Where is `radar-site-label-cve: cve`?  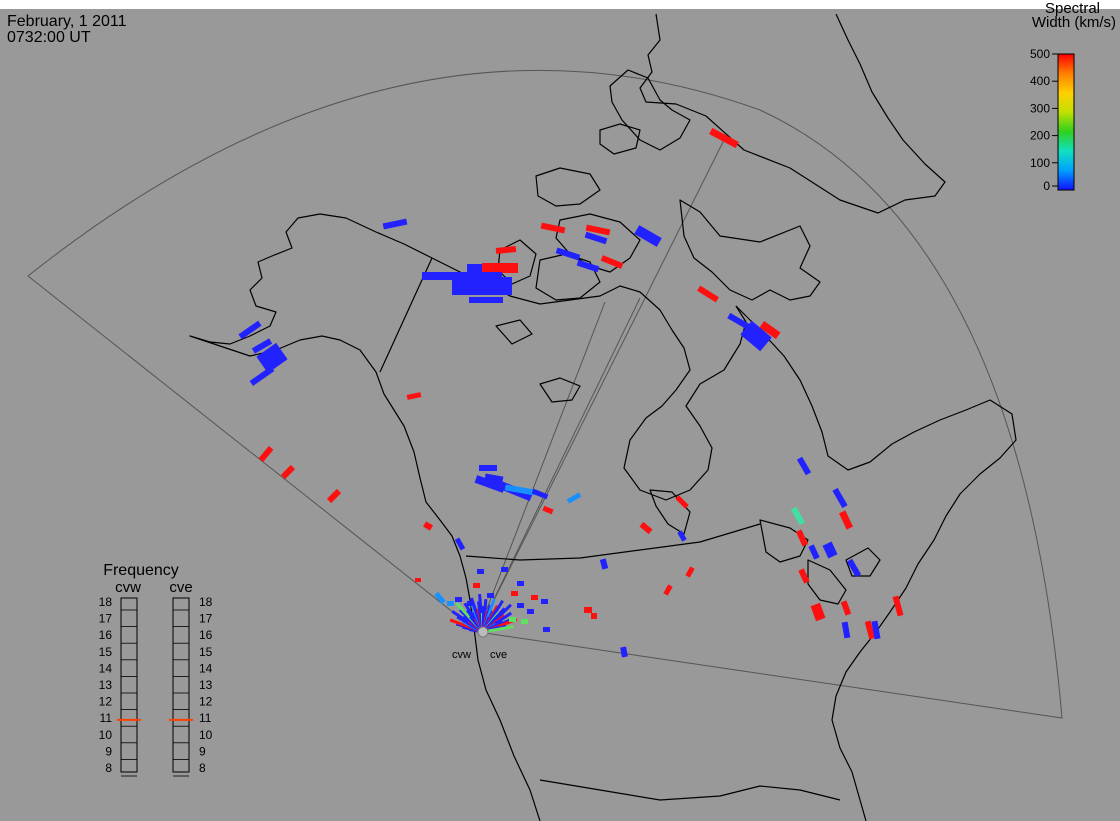 radar-site-label-cve: cve is located at coordinates (498, 655).